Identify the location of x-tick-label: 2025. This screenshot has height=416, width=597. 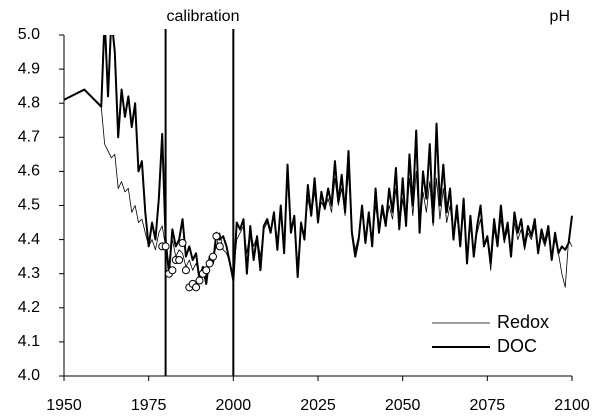
(318, 405).